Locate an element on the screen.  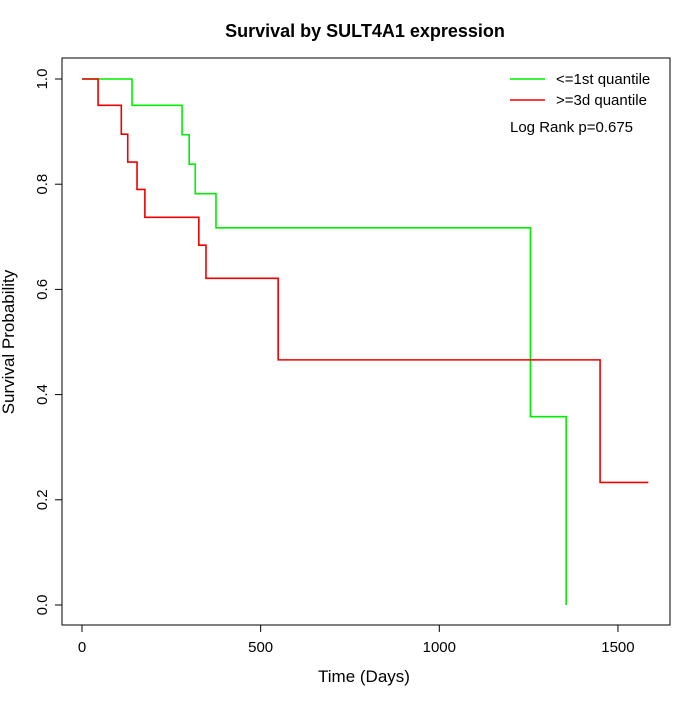
y-axis-label: Survival Probability is located at coordinates (9, 341).